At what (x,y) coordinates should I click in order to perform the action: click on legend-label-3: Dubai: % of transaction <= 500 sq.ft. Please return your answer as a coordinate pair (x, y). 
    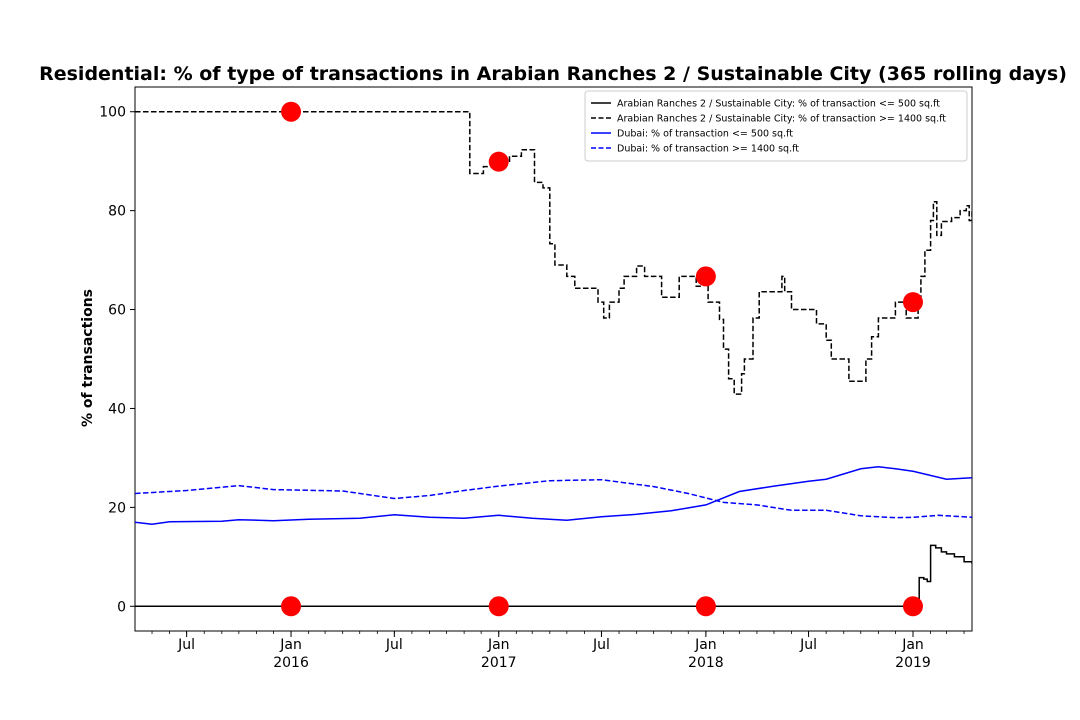
    Looking at the image, I should click on (705, 134).